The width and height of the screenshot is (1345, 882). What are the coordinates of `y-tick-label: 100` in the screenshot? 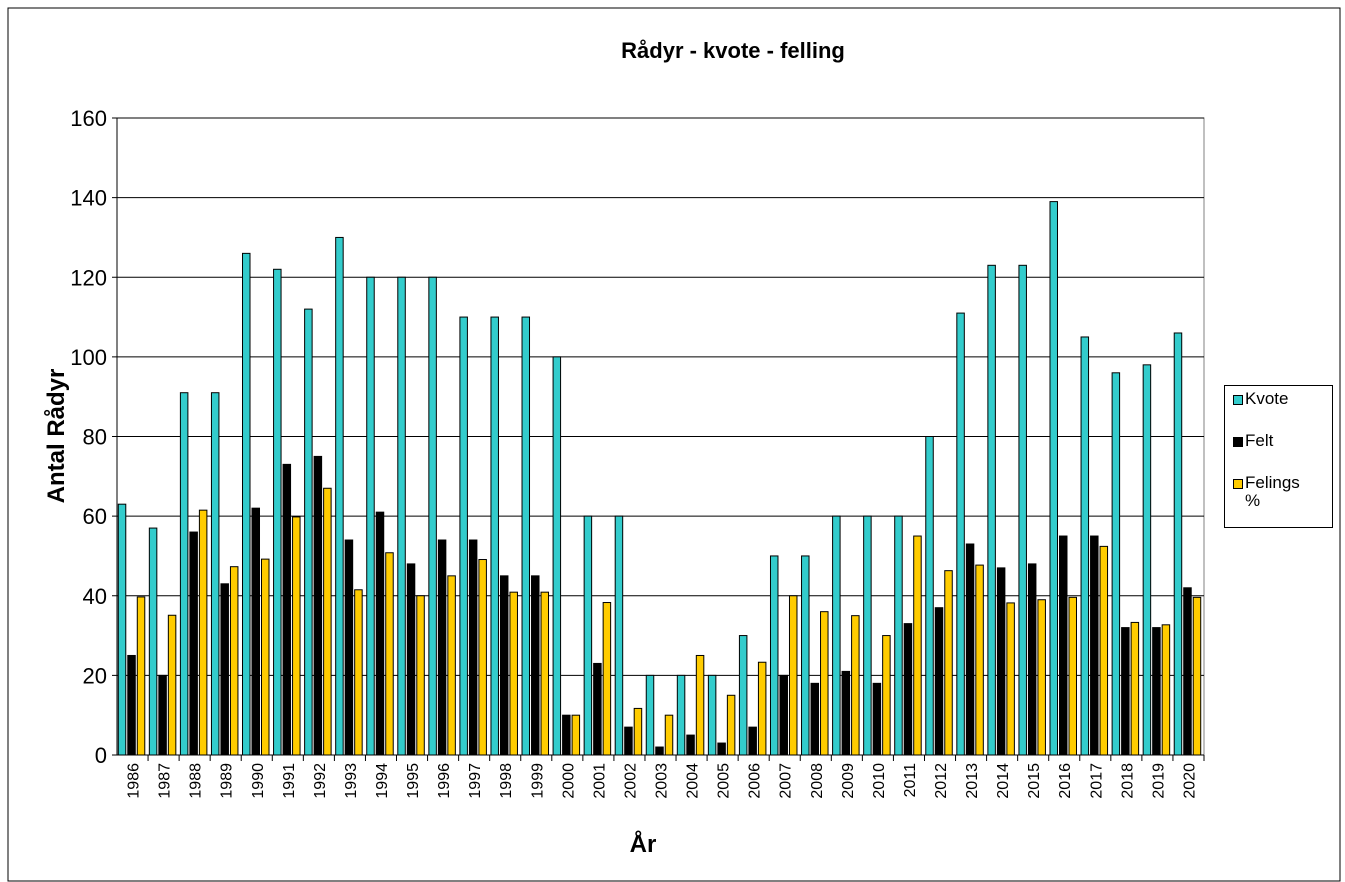 It's located at (88, 357).